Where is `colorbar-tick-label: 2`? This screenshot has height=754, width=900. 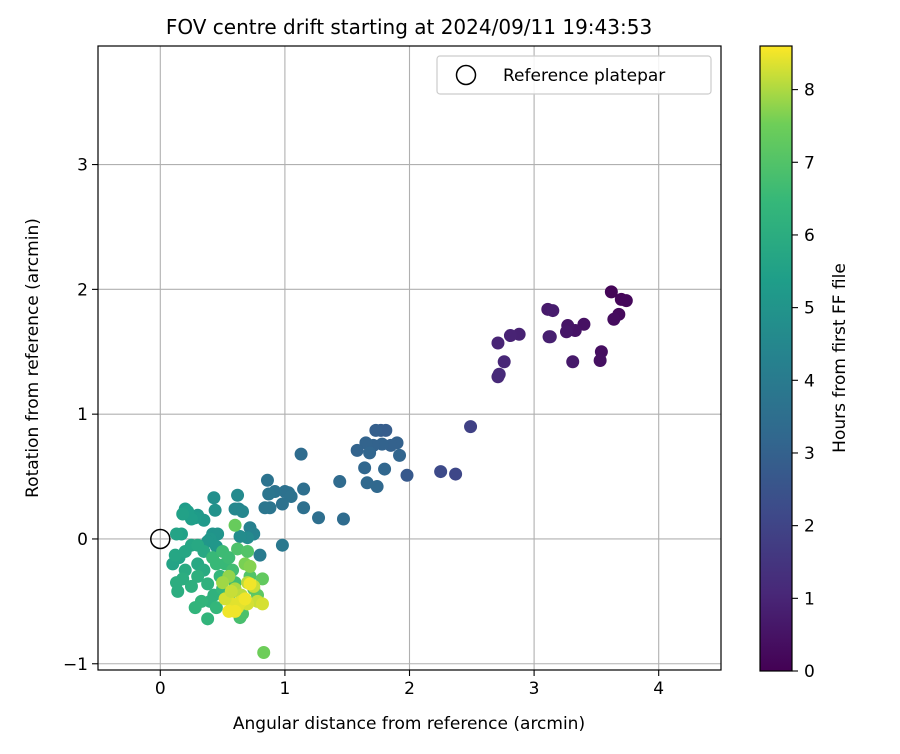
colorbar-tick-label: 2 is located at coordinates (809, 527).